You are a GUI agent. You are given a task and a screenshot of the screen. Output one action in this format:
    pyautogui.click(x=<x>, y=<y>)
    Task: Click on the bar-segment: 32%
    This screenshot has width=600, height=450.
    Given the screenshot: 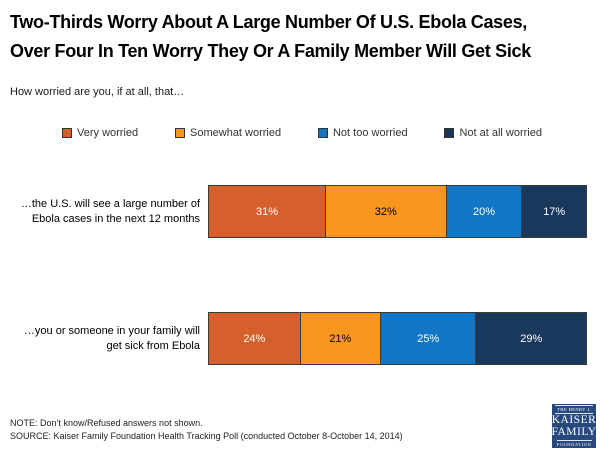 What is the action you would take?
    pyautogui.click(x=386, y=211)
    